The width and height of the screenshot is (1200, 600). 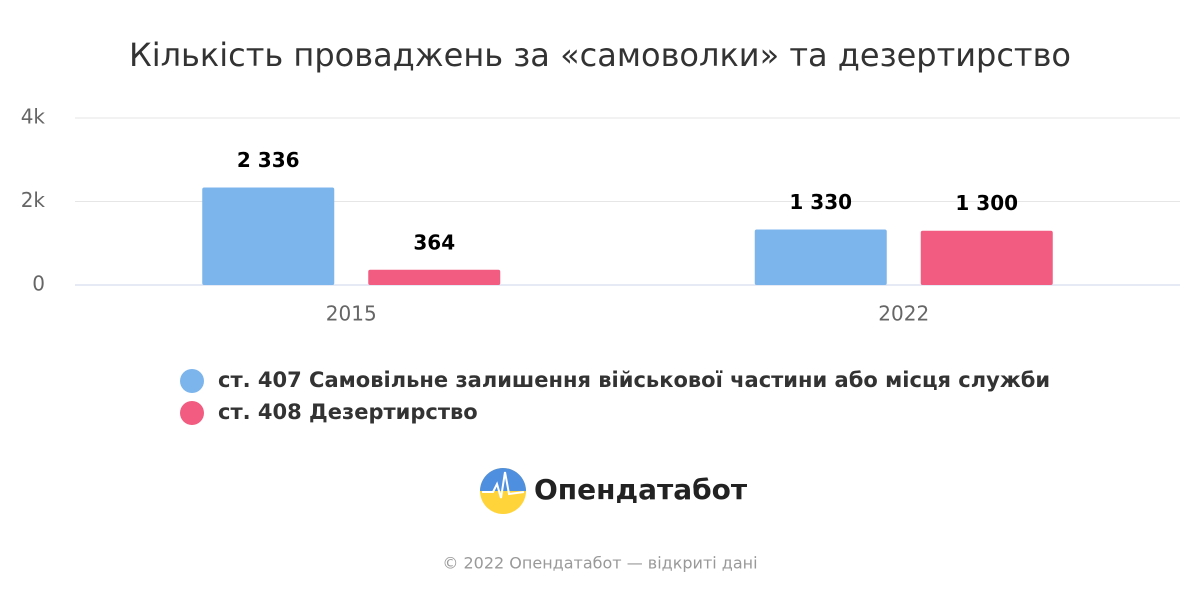 What do you see at coordinates (903, 314) in the screenshot?
I see `x-tick-label: 2022` at bounding box center [903, 314].